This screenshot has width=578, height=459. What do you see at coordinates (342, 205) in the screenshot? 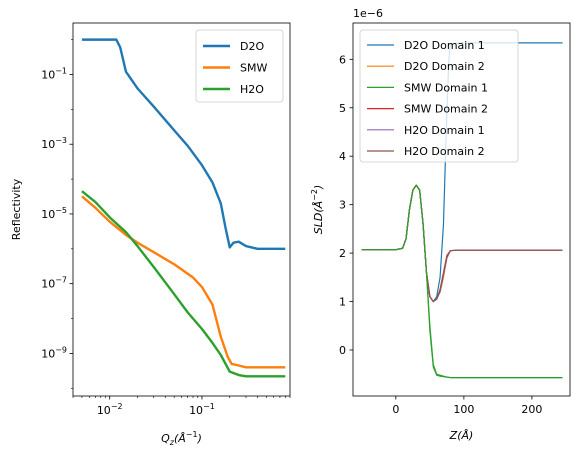
I see `sld-y-tick-label: 3` at bounding box center [342, 205].